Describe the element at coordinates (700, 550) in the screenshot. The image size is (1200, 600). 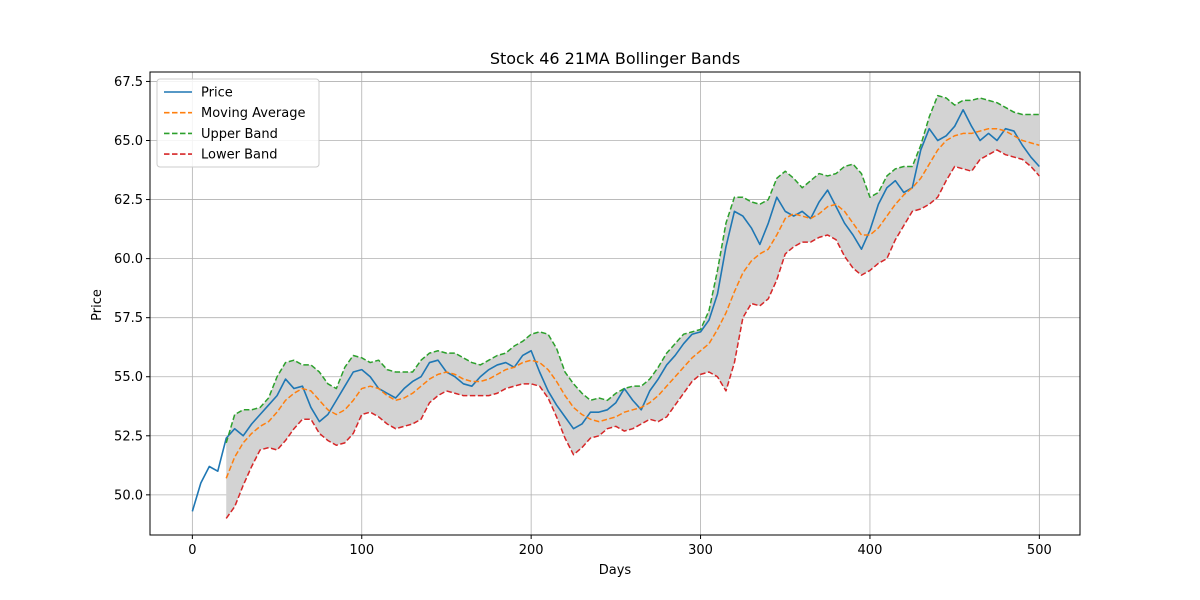
I see `x-tick-label: 300` at that location.